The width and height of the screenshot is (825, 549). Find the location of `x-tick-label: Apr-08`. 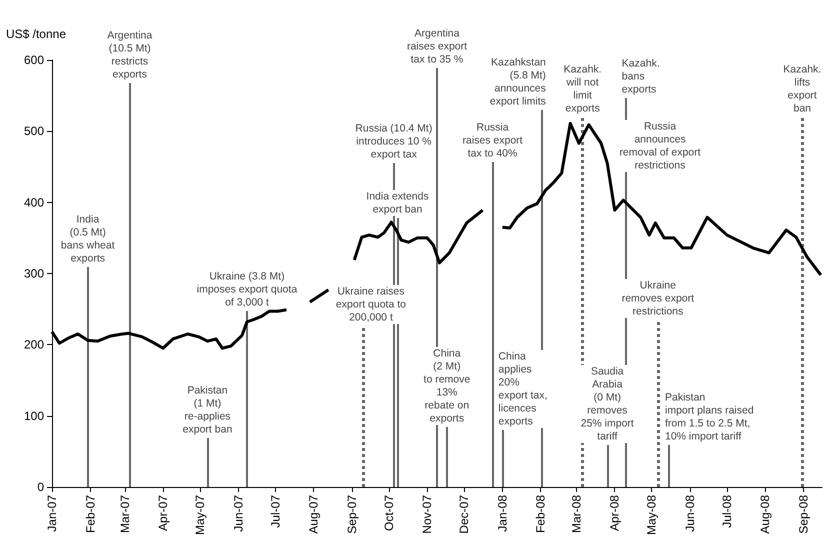

x-tick-label: Apr-08 is located at coordinates (615, 513).